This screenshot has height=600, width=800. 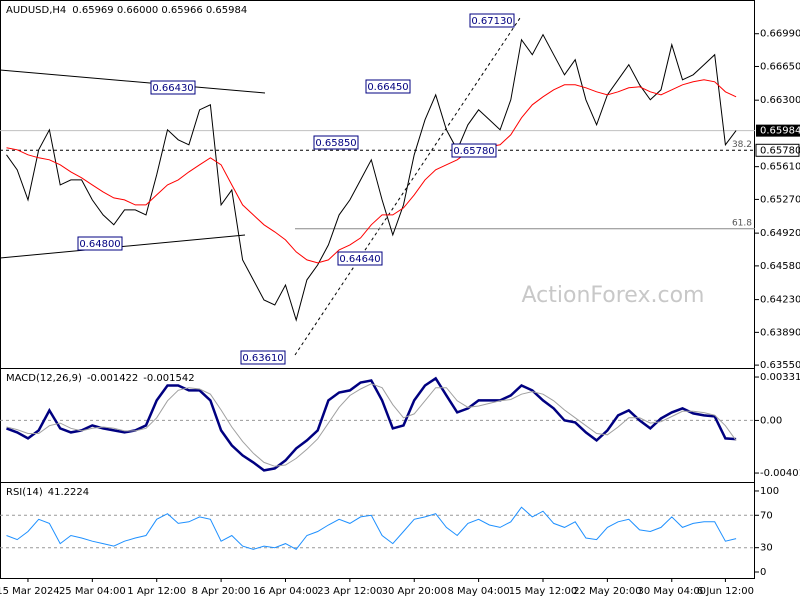 What do you see at coordinates (780, 473) in the screenshot?
I see `y-tick-label: -0.004016` at bounding box center [780, 473].